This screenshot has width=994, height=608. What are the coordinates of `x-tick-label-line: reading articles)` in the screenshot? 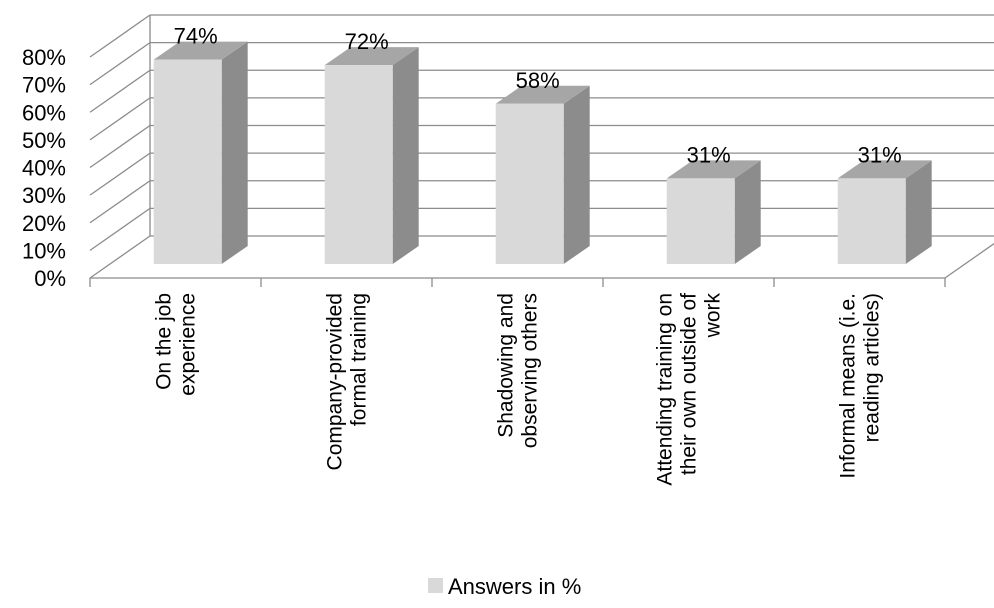 It's located at (872, 367).